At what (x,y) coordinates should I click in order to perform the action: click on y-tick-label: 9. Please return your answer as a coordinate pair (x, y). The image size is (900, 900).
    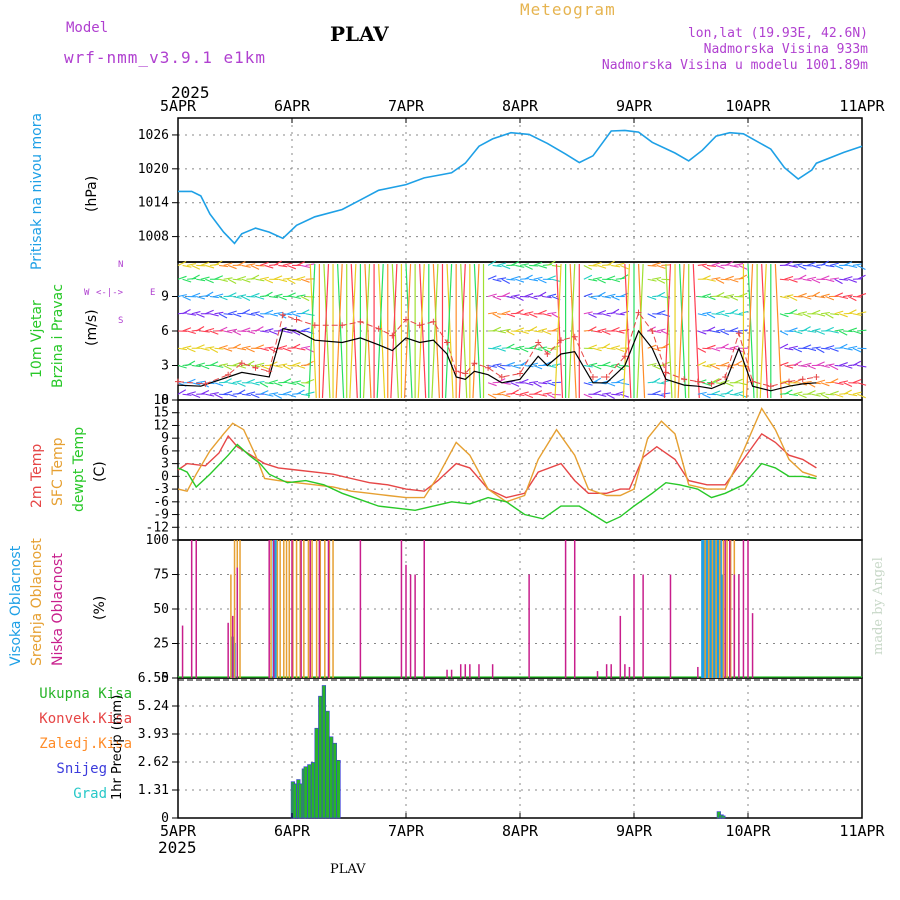
    Looking at the image, I should click on (165, 438).